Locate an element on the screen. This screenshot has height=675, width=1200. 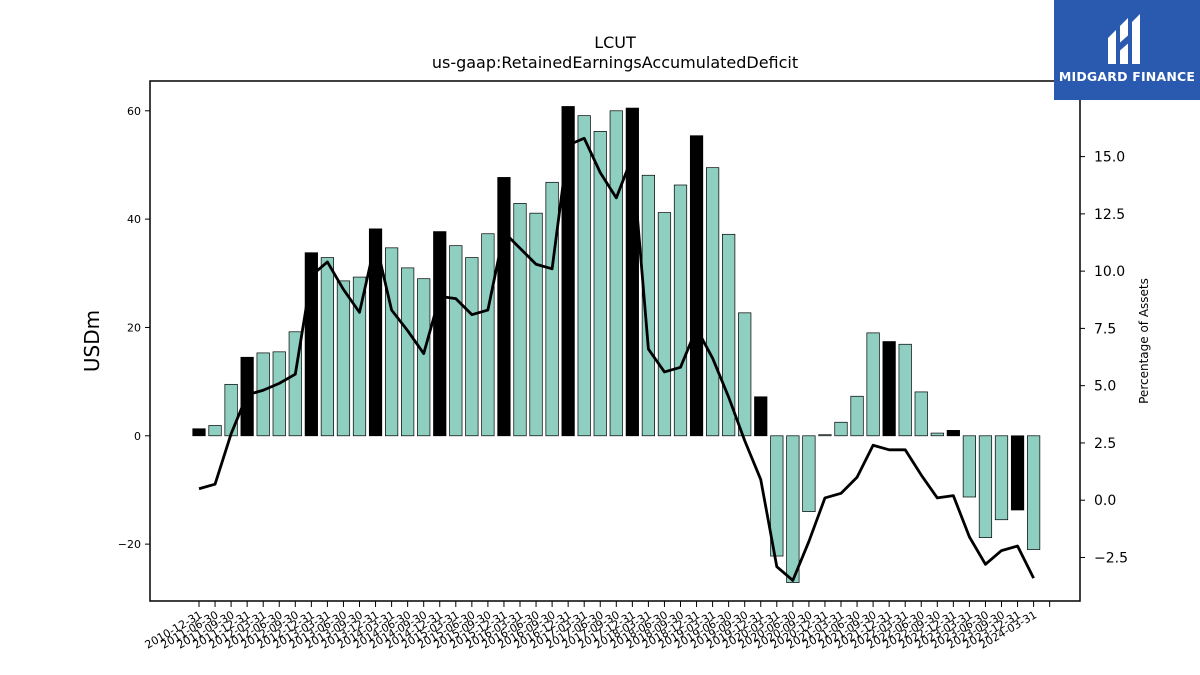
y-tick-label: 40 is located at coordinates (134, 219).